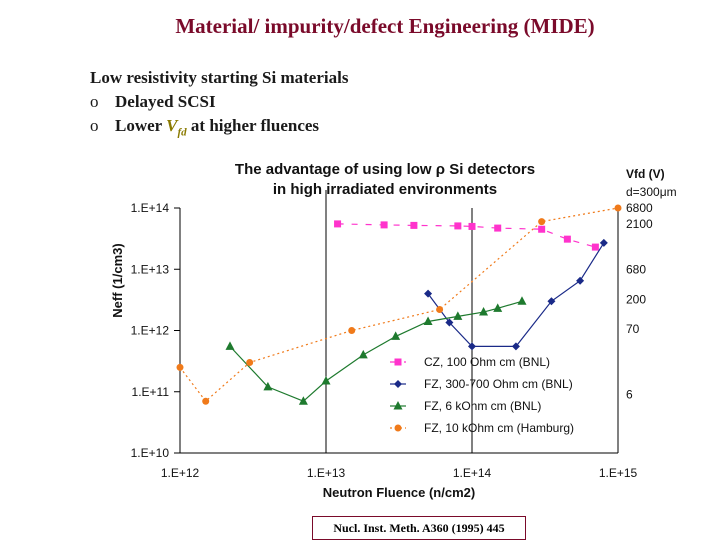  I want to click on vfd-main: V, so click(172, 125).